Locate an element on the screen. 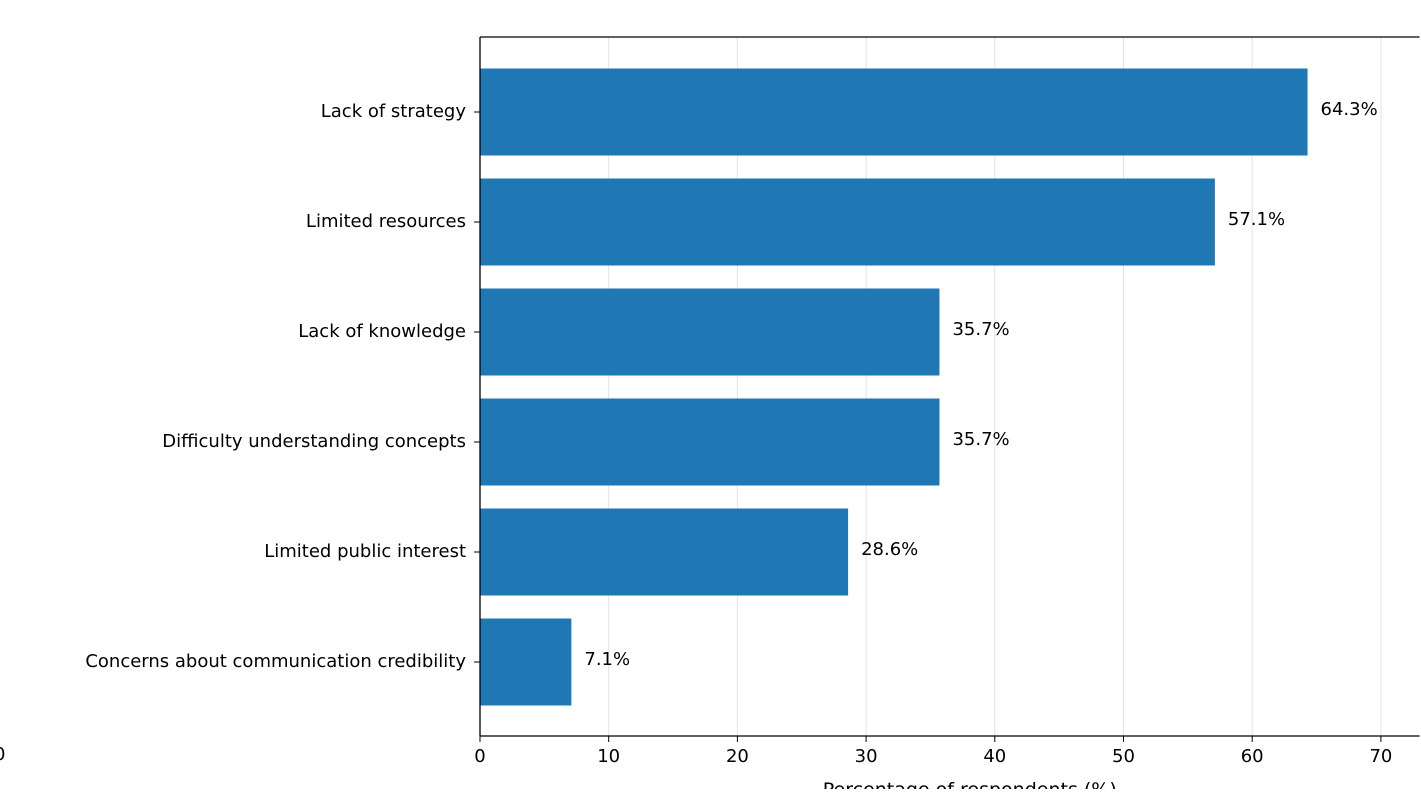 Image resolution: width=1421 pixels, height=793 pixels. x-tick-label: 40 is located at coordinates (994, 756).